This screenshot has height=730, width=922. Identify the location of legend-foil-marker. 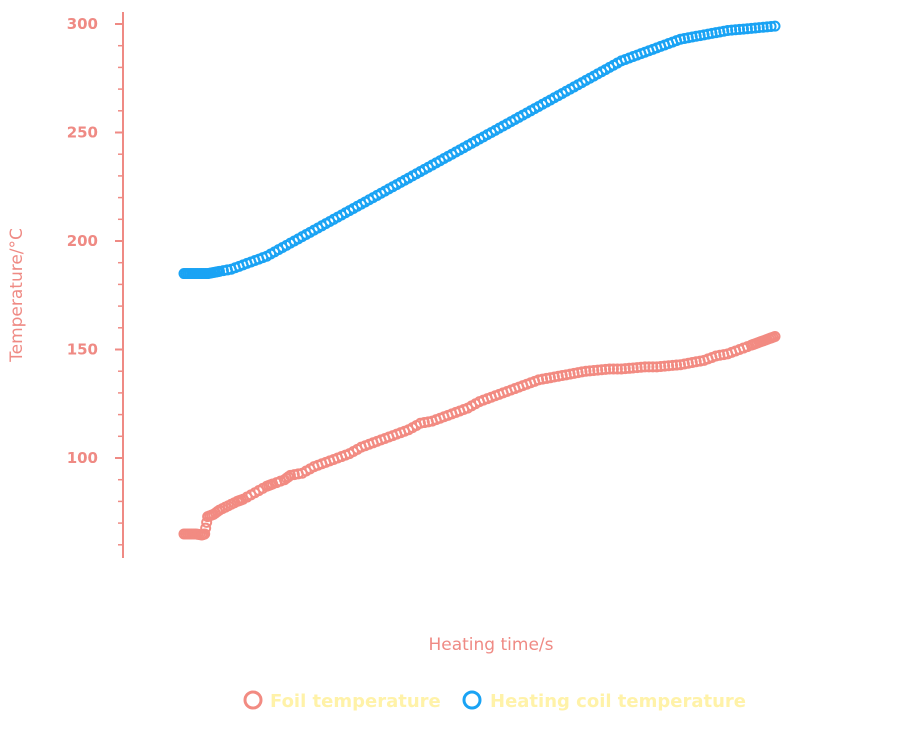
(253, 700).